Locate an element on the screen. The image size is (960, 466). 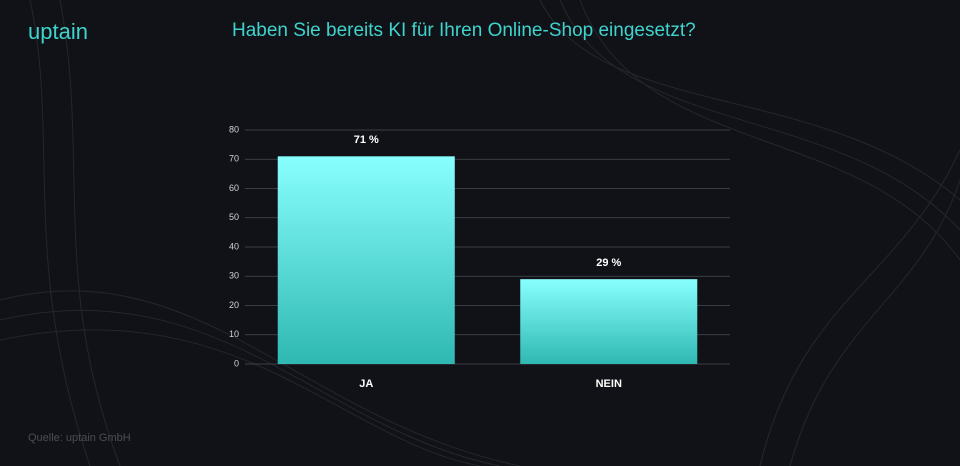
y-tick-label: 20 is located at coordinates (234, 305).